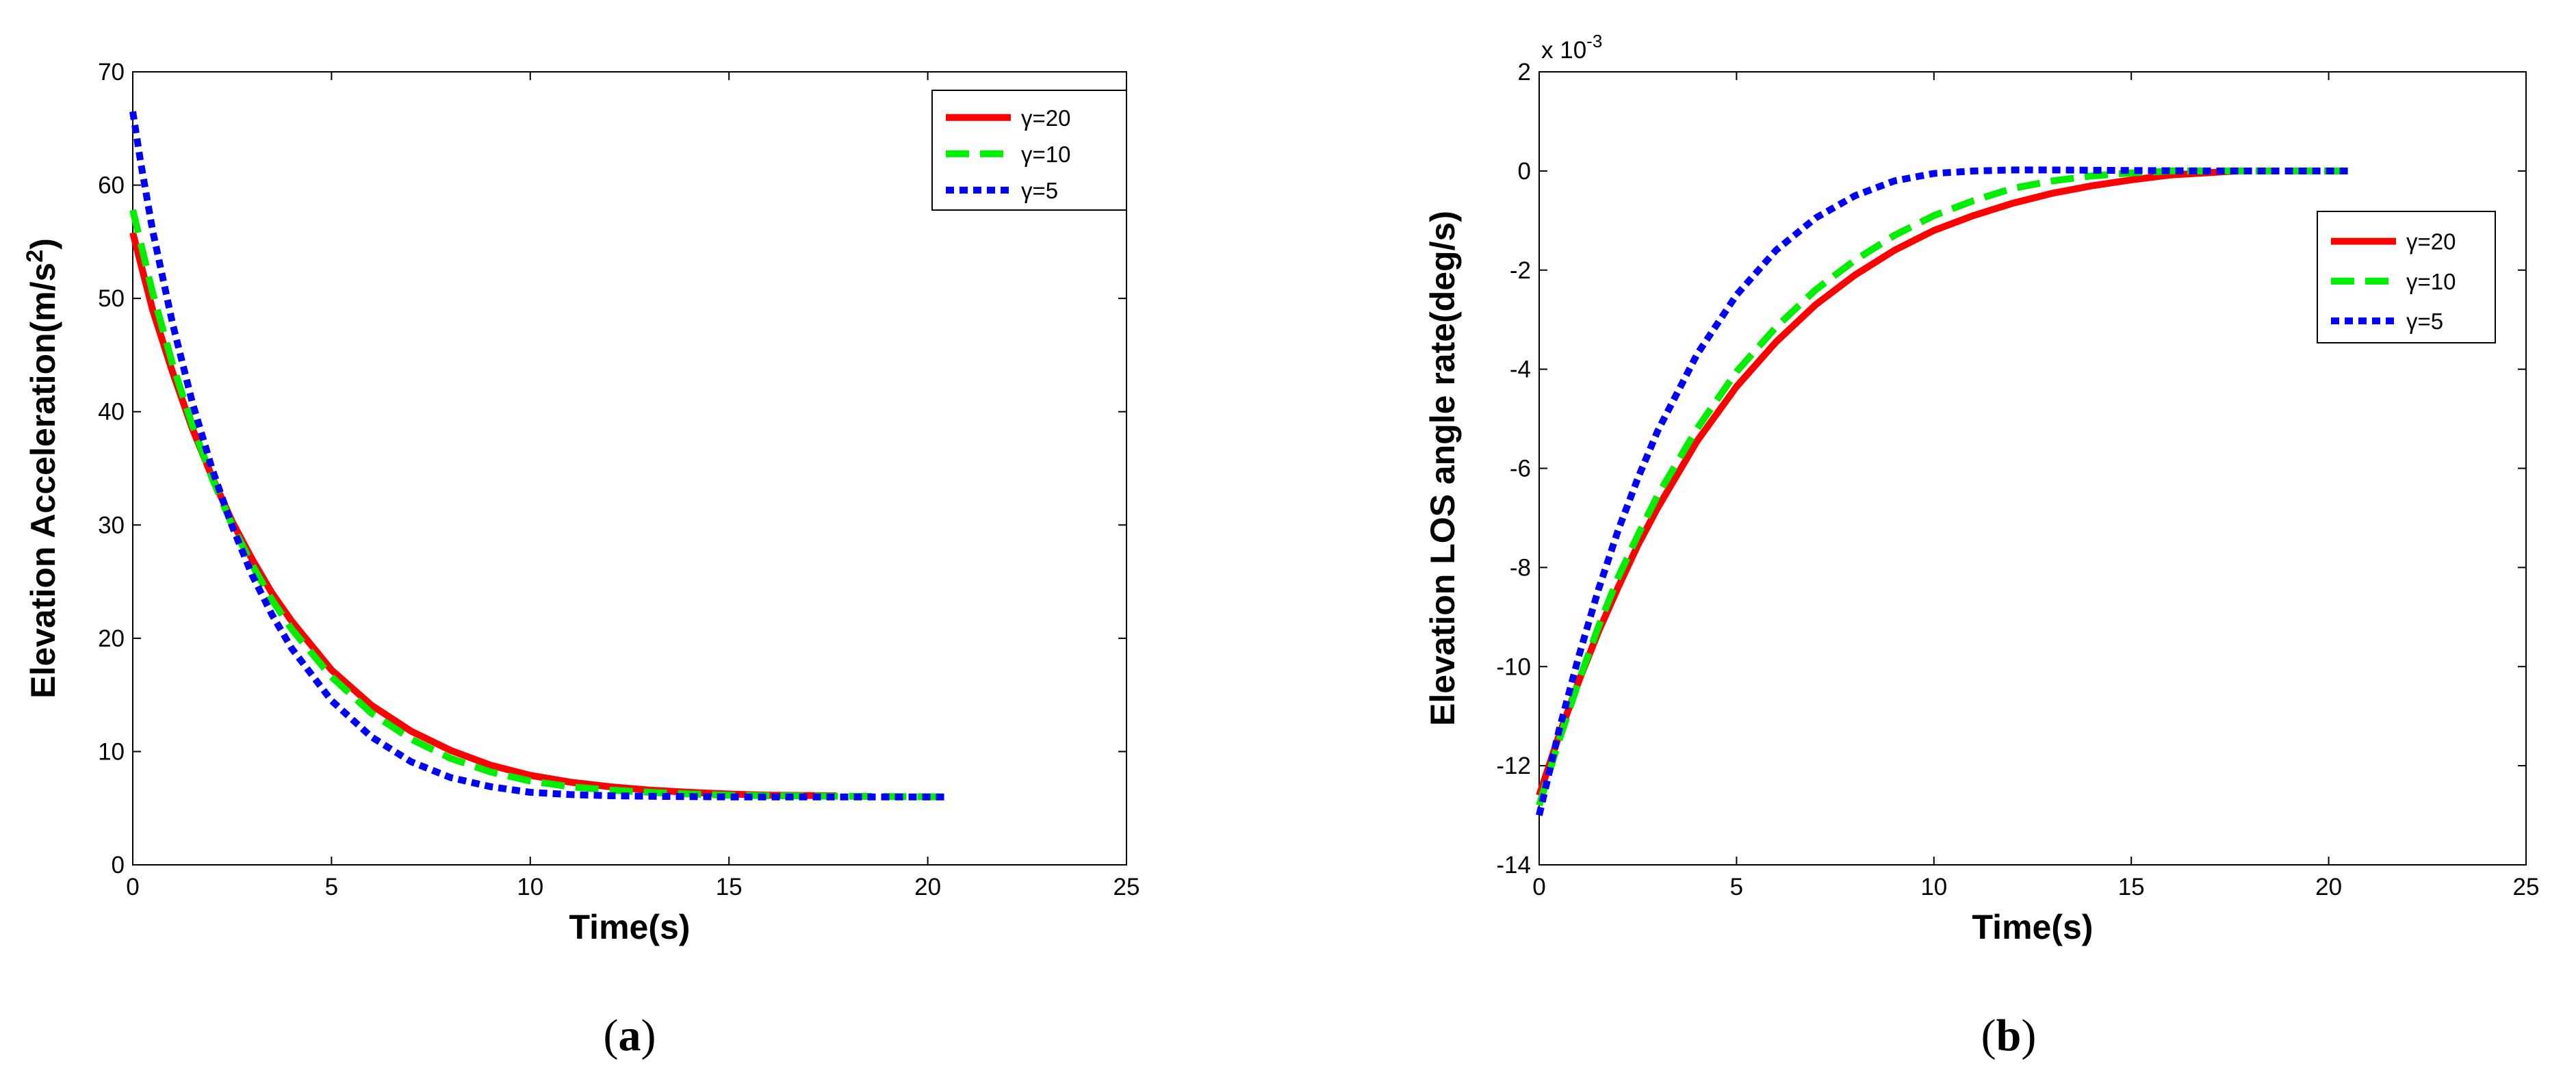 The image size is (2576, 1079). I want to click on y-tick-label: -4, so click(1520, 369).